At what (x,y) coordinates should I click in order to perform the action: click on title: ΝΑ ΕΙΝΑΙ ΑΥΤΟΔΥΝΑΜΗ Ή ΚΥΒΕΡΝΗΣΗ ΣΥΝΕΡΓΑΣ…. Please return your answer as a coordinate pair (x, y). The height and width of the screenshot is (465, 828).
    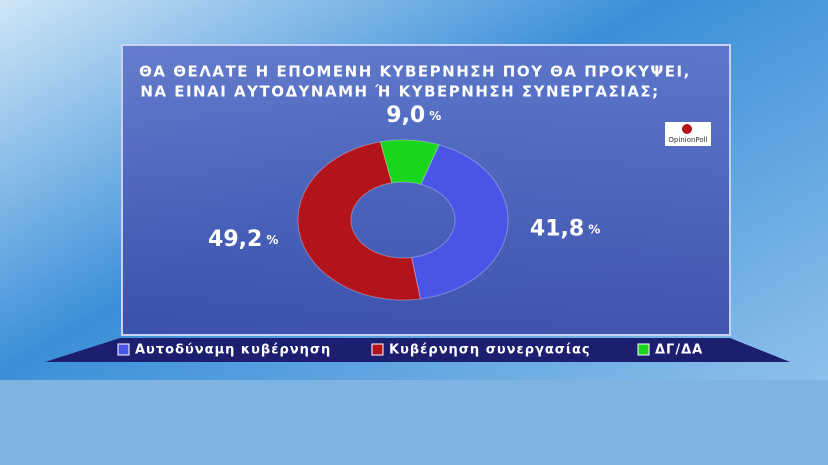
    Looking at the image, I should click on (399, 92).